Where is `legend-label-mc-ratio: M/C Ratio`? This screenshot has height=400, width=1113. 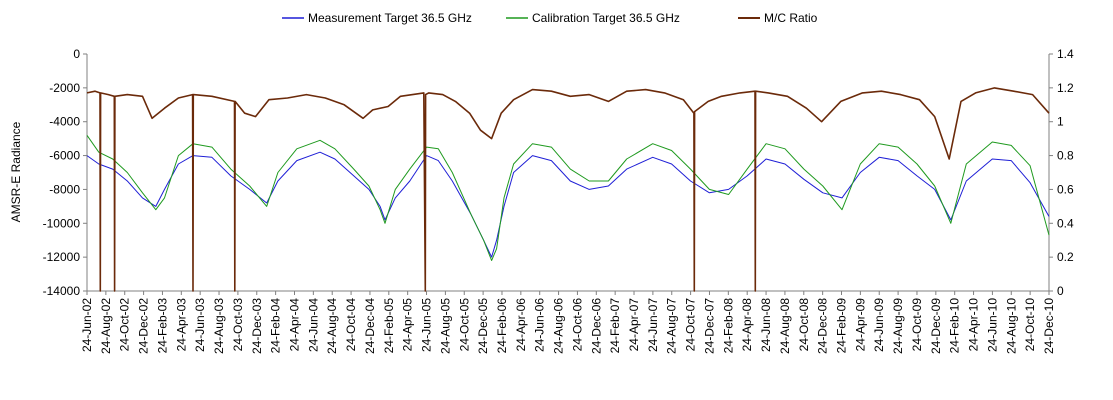 legend-label-mc-ratio: M/C Ratio is located at coordinates (791, 18).